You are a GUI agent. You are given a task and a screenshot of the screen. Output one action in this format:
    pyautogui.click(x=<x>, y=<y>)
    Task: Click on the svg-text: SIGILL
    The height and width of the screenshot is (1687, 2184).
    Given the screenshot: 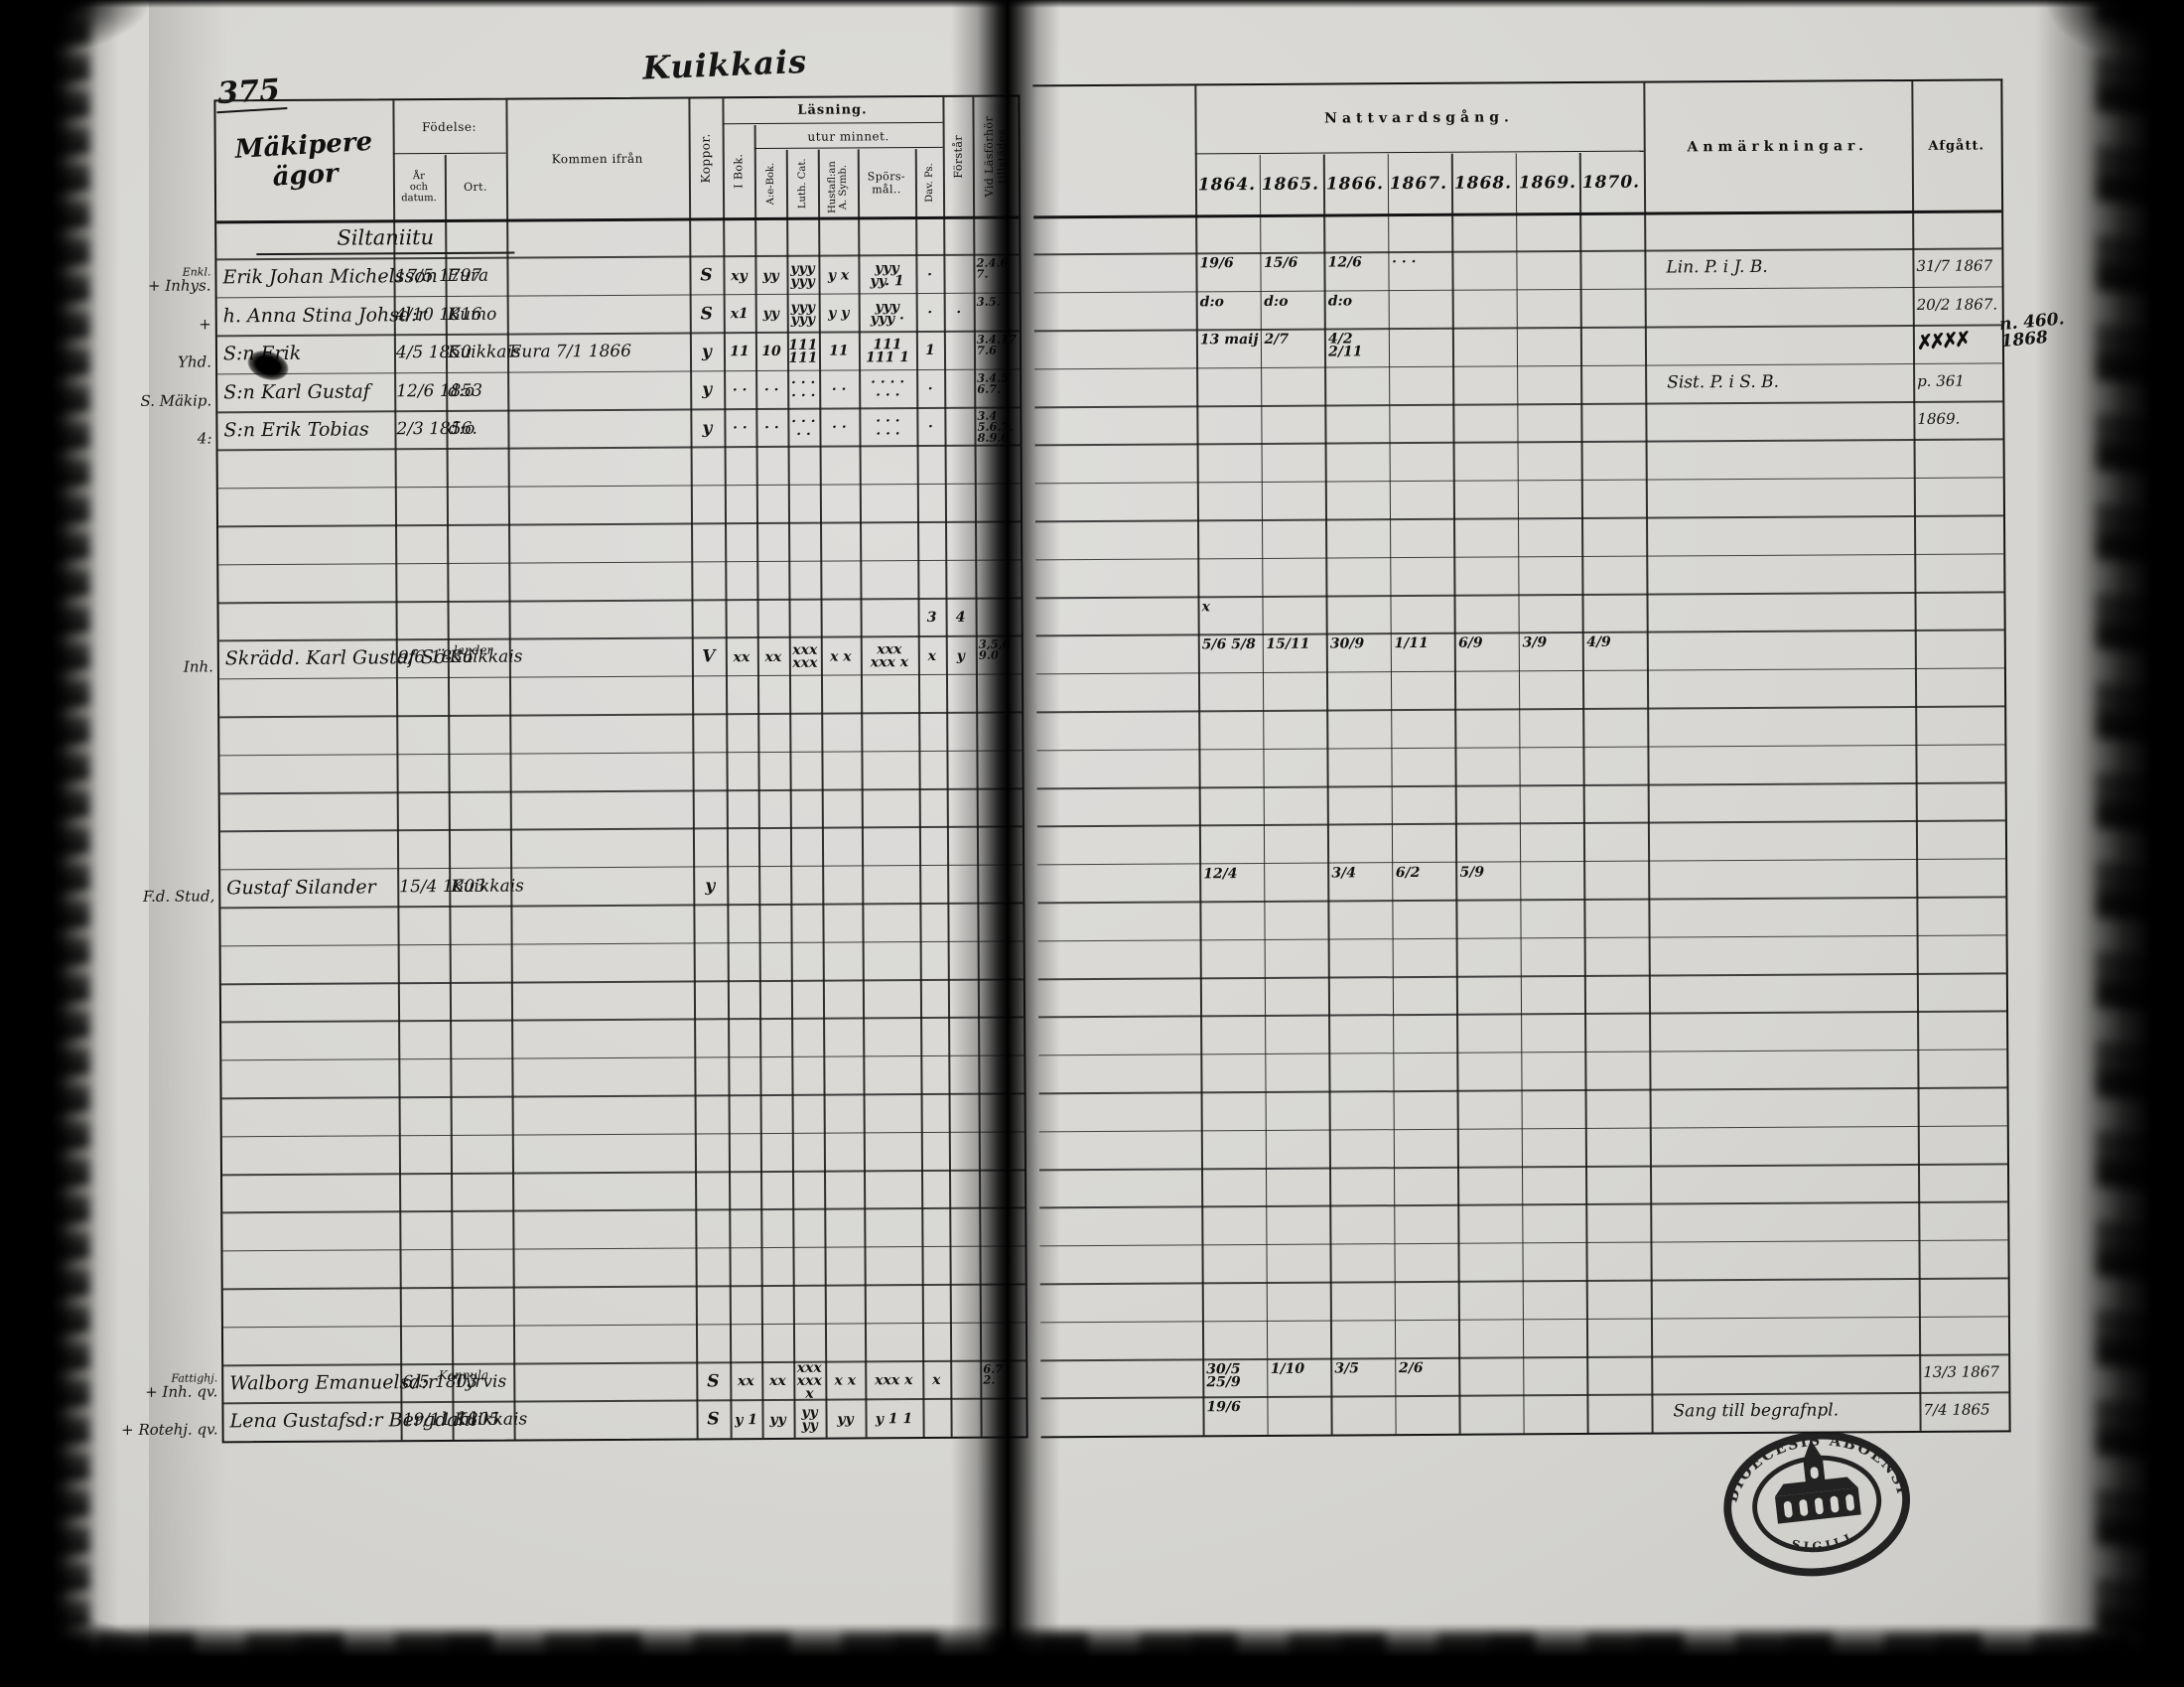 What is the action you would take?
    pyautogui.click(x=1824, y=1541)
    